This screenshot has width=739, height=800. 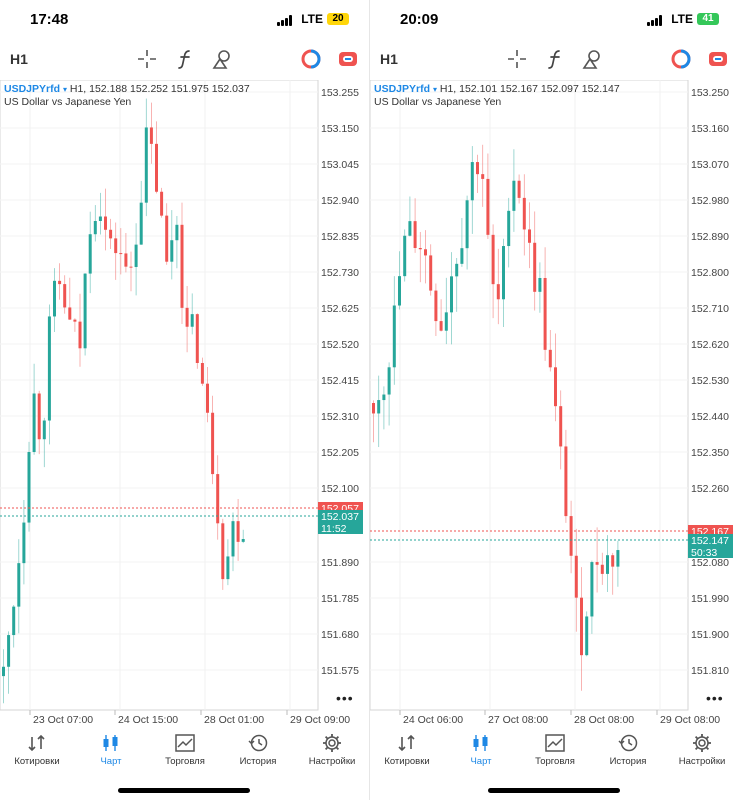 What do you see at coordinates (604, 720) in the screenshot?
I see `time-tick: 28 Oct 08:00` at bounding box center [604, 720].